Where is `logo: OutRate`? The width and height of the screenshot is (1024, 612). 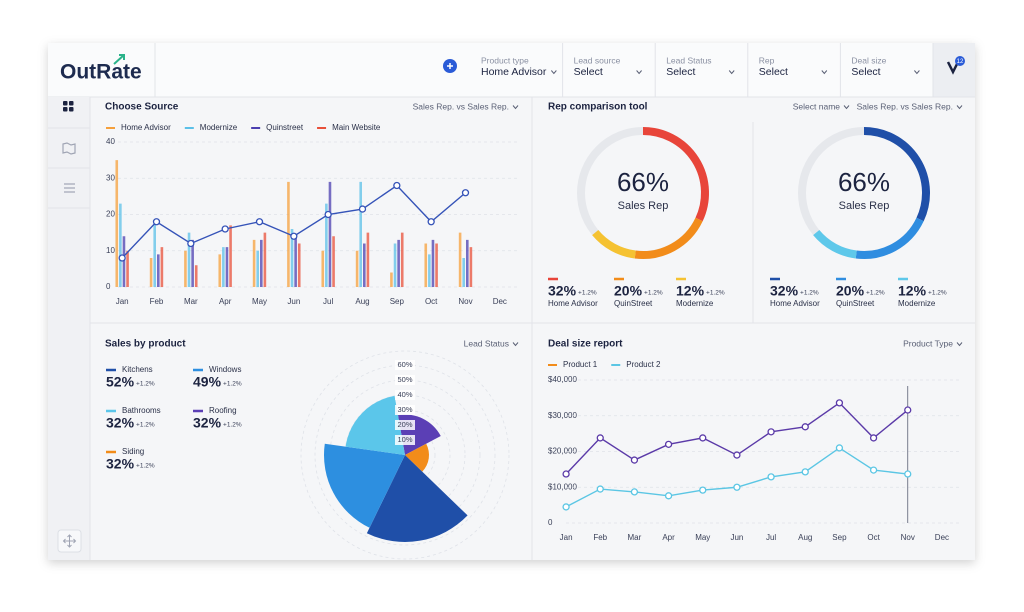 logo: OutRate is located at coordinates (101, 72).